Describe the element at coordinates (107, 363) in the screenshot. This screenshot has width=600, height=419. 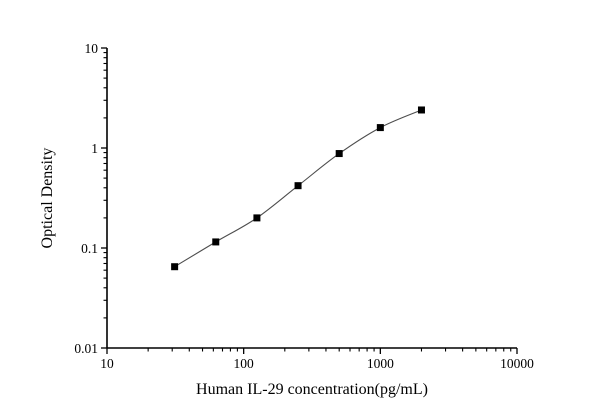
I see `x-tick-label: 10` at that location.